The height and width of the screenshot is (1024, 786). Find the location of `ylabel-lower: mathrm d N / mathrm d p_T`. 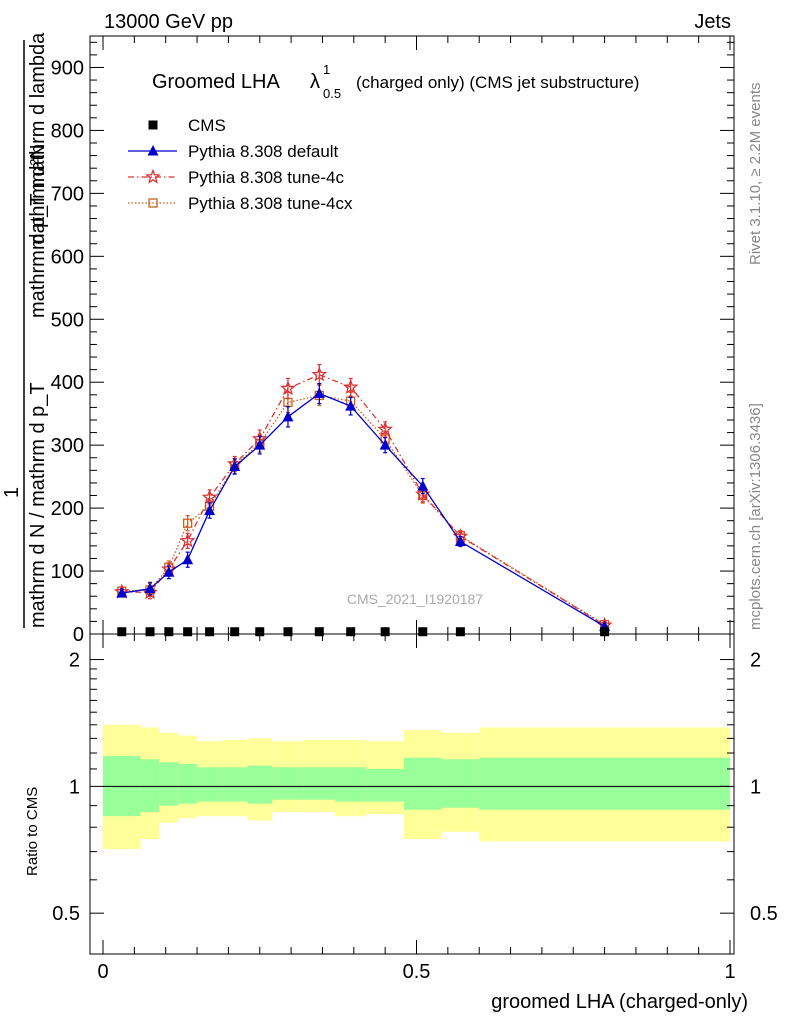

ylabel-lower: mathrm d N / mathrm d p_T is located at coordinates (38, 505).